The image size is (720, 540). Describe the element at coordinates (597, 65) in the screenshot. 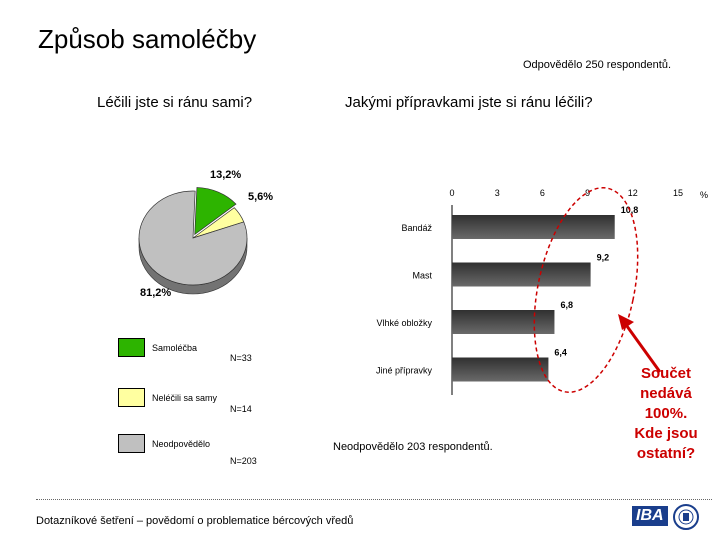

I see `respondents-count: Odpovědělo 250 respondentů.` at that location.